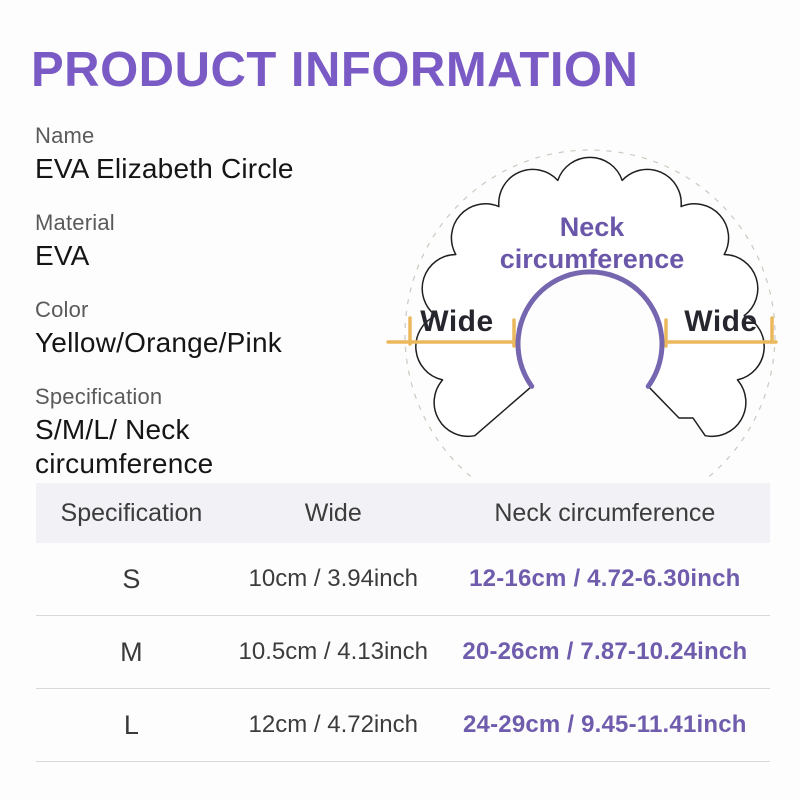  I want to click on wide-cell: 12cm / 4.72inch, so click(333, 724).